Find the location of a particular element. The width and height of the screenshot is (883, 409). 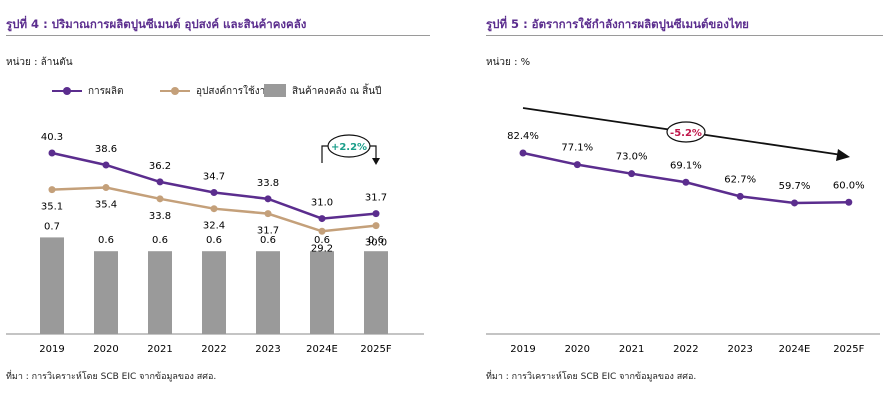

data-label-production: 31.0 is located at coordinates (322, 203).